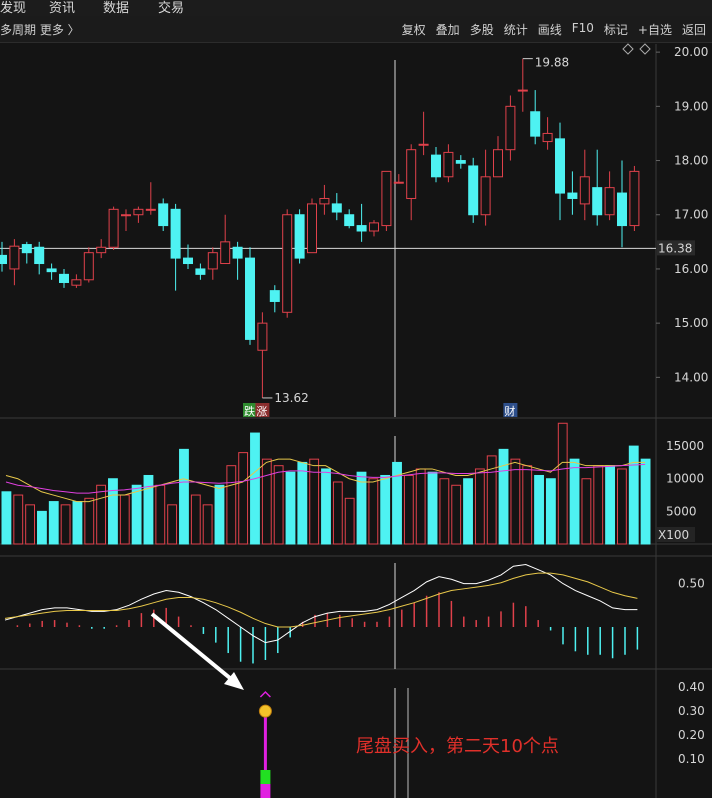  What do you see at coordinates (13, 8) in the screenshot?
I see `menu-item-discover: 发现` at bounding box center [13, 8].